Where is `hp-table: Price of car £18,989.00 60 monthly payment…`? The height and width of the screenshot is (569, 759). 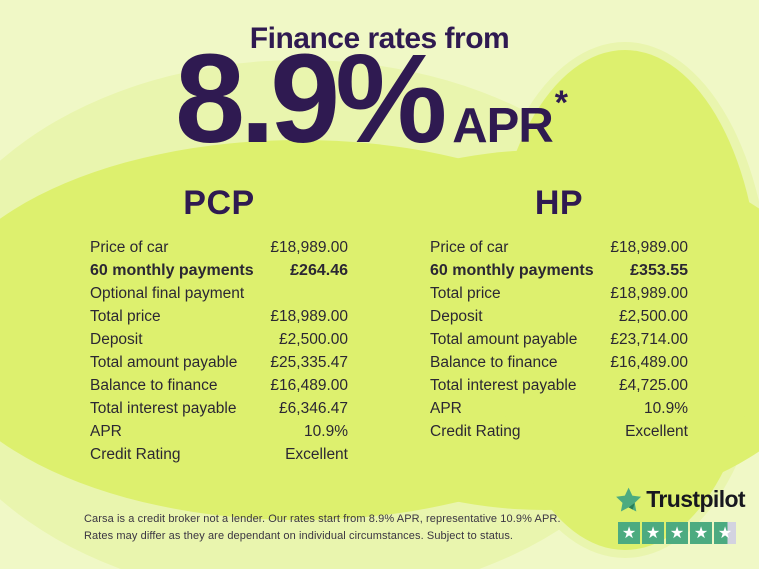
hp-table: Price of car £18,989.00 60 monthly payment… is located at coordinates (559, 339).